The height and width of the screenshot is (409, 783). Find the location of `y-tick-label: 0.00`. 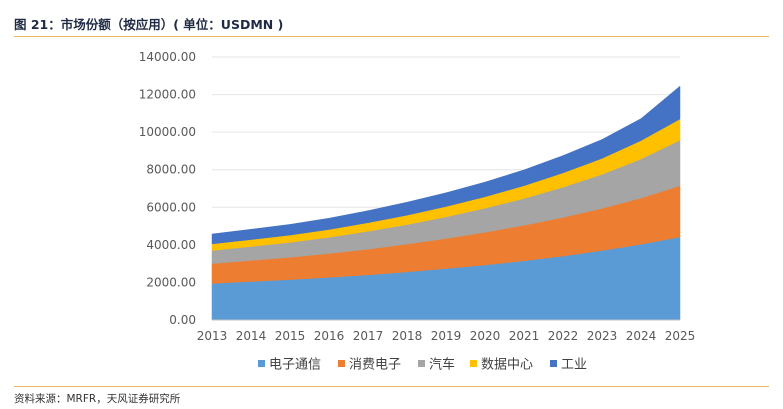

y-tick-label: 0.00 is located at coordinates (182, 320).